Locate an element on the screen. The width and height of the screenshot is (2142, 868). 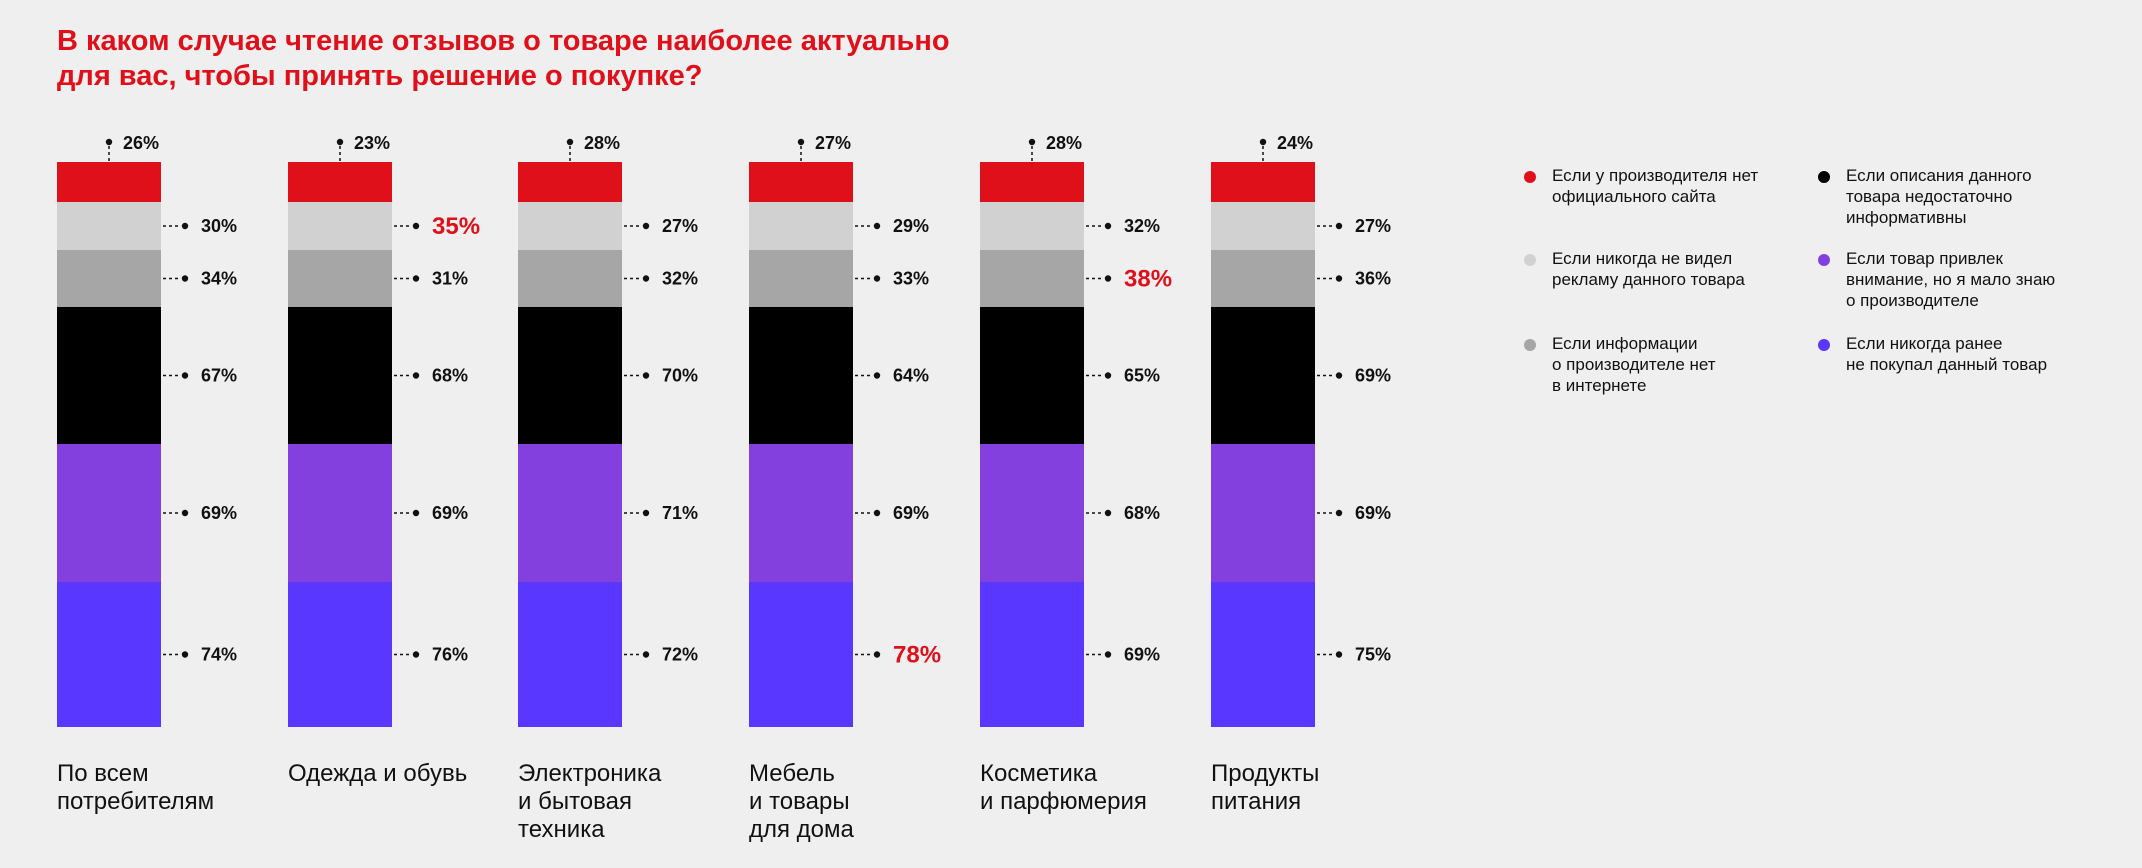
data-label: 29% is located at coordinates (911, 226).